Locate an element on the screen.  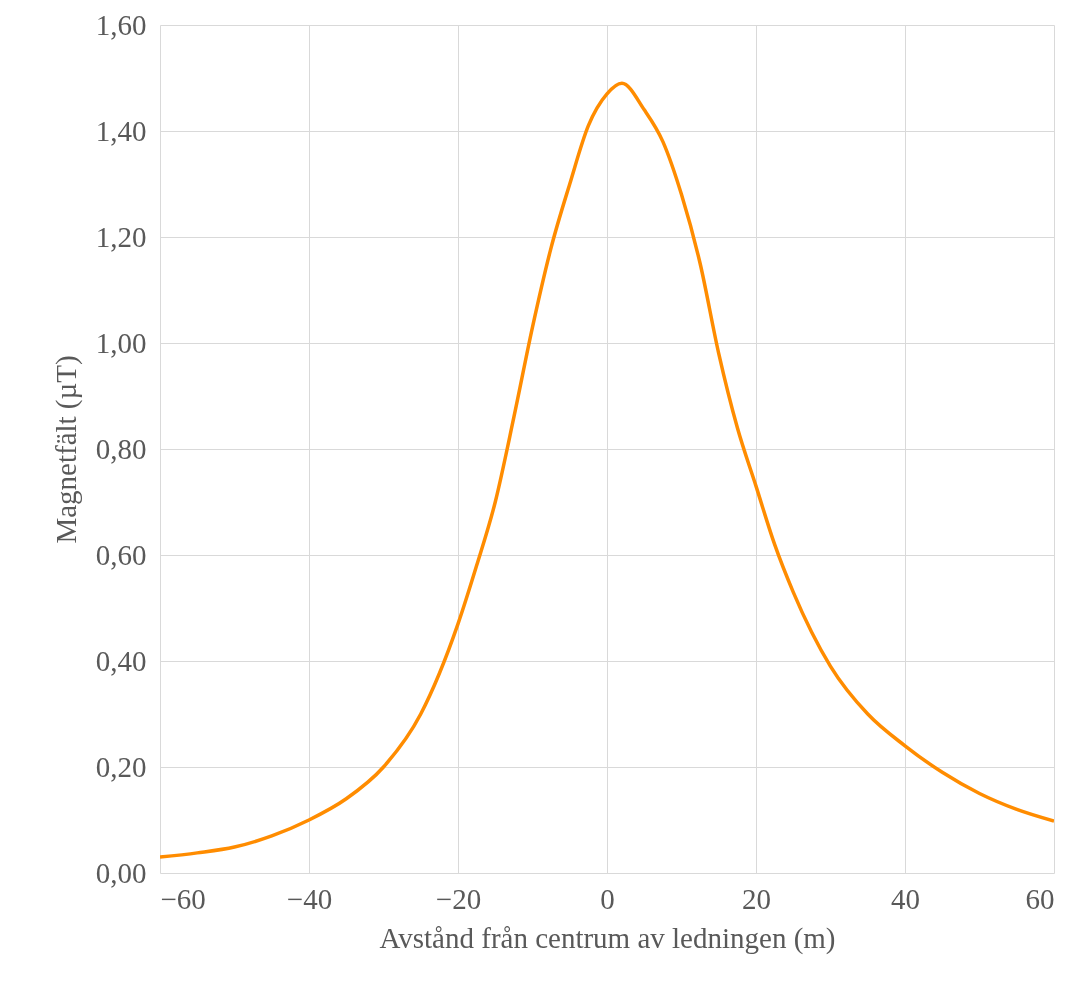
x-tick-label: 20 is located at coordinates (756, 898).